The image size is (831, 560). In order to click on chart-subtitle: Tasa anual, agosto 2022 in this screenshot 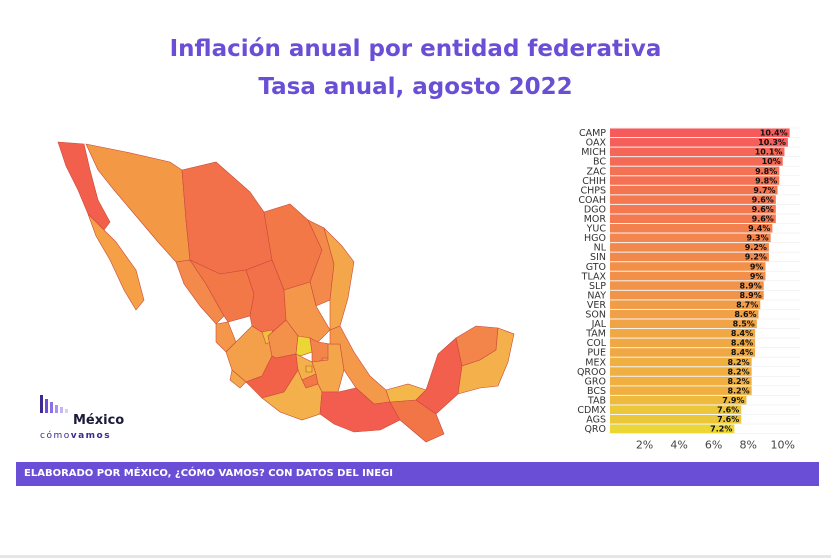, I will do `click(415, 87)`.